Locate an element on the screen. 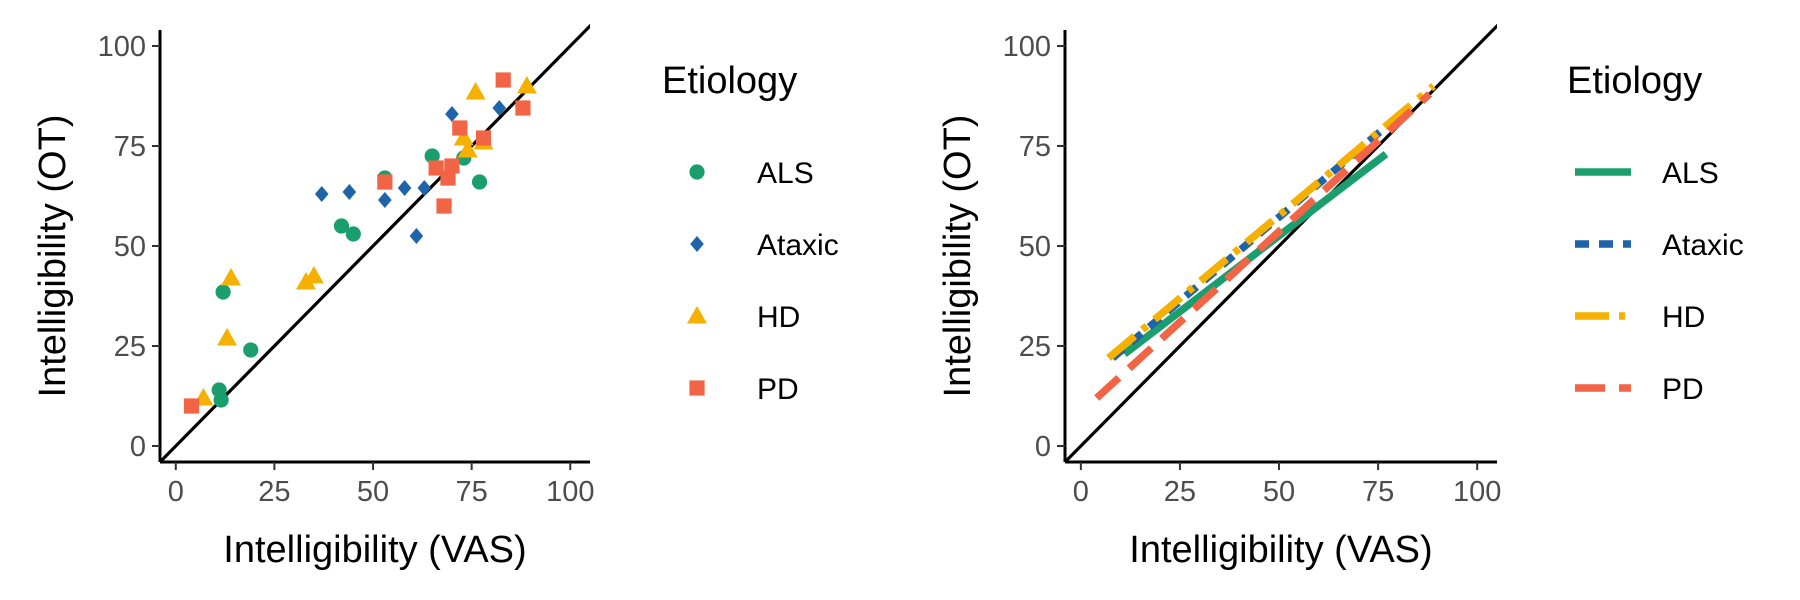 The height and width of the screenshot is (600, 1800). series-line-hd is located at coordinates (1271, 222).